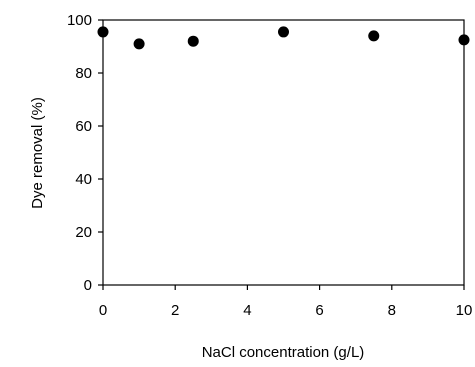 The width and height of the screenshot is (475, 367). What do you see at coordinates (83, 232) in the screenshot?
I see `y-tick-label: 20` at bounding box center [83, 232].